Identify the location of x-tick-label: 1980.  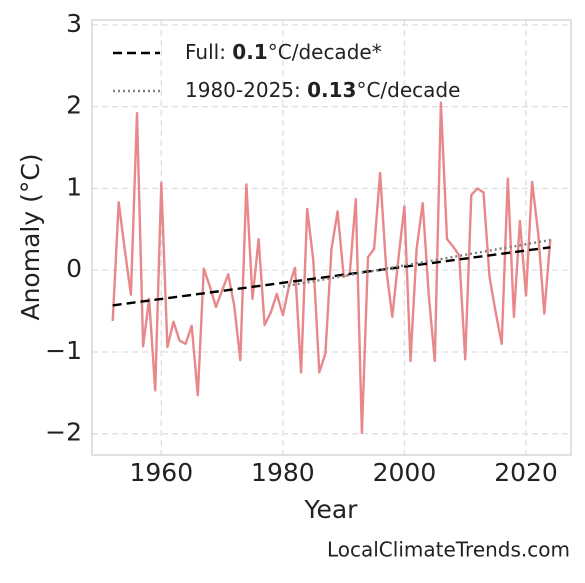
(283, 472).